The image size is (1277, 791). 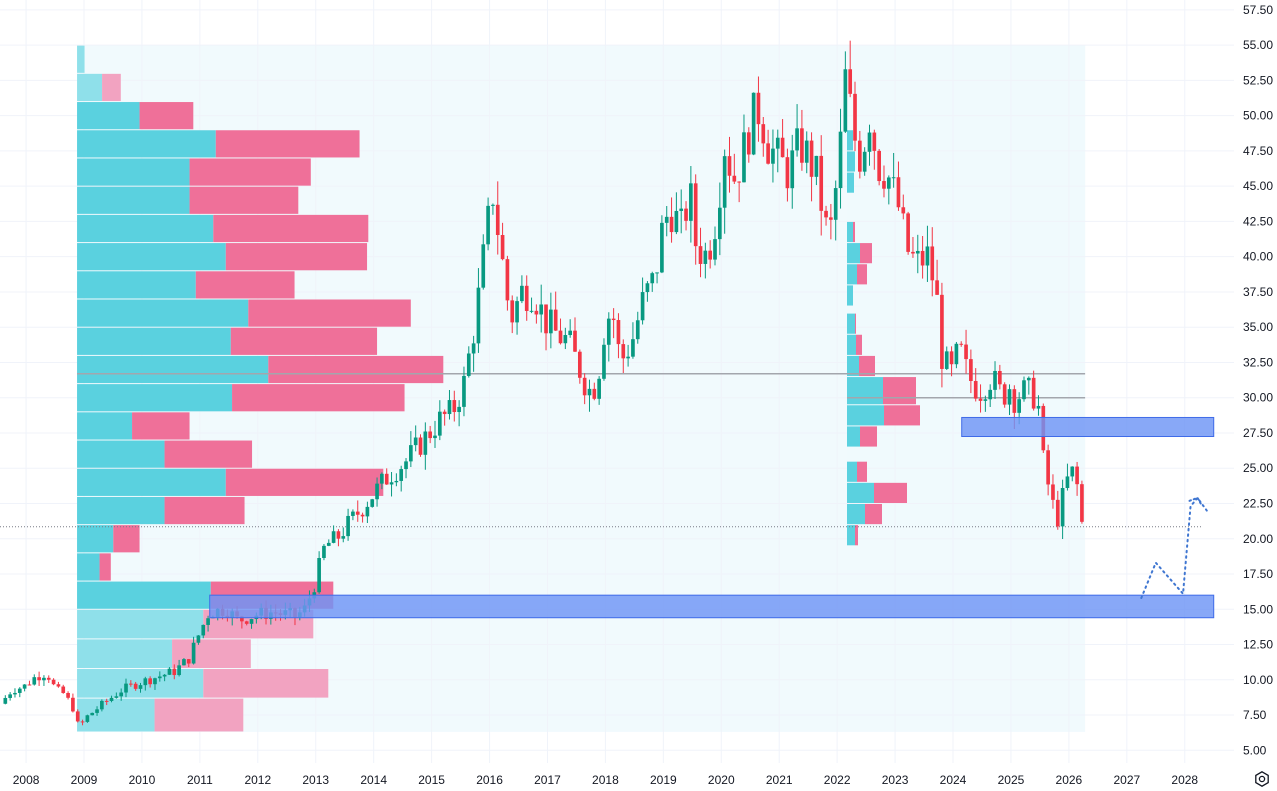 I want to click on y-tick-label: 12.50, so click(x=1258, y=645).